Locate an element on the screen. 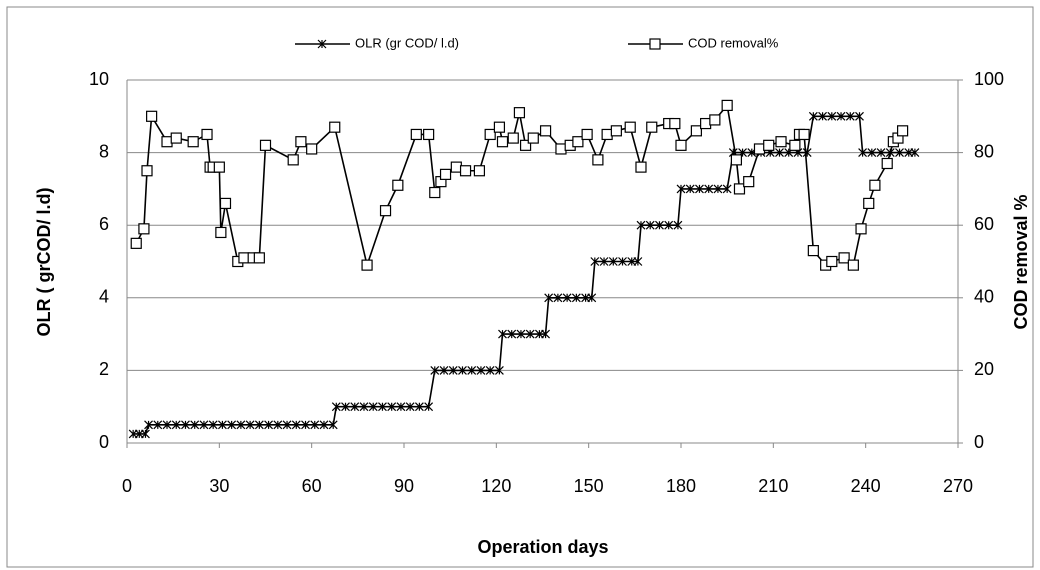  y-axis-label: OLR ( grCOD/ l.d) is located at coordinates (44, 262).